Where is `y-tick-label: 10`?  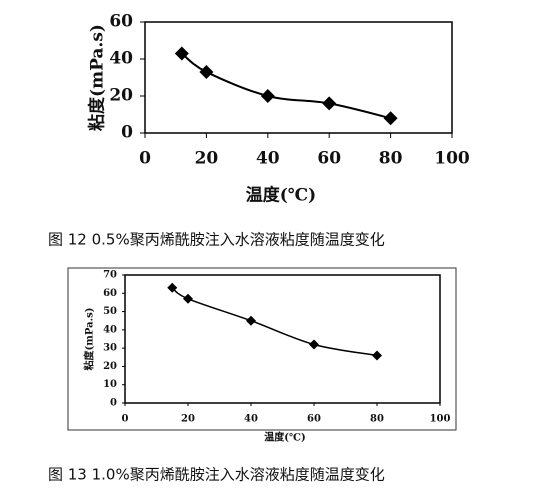 y-tick-label: 10 is located at coordinates (110, 384).